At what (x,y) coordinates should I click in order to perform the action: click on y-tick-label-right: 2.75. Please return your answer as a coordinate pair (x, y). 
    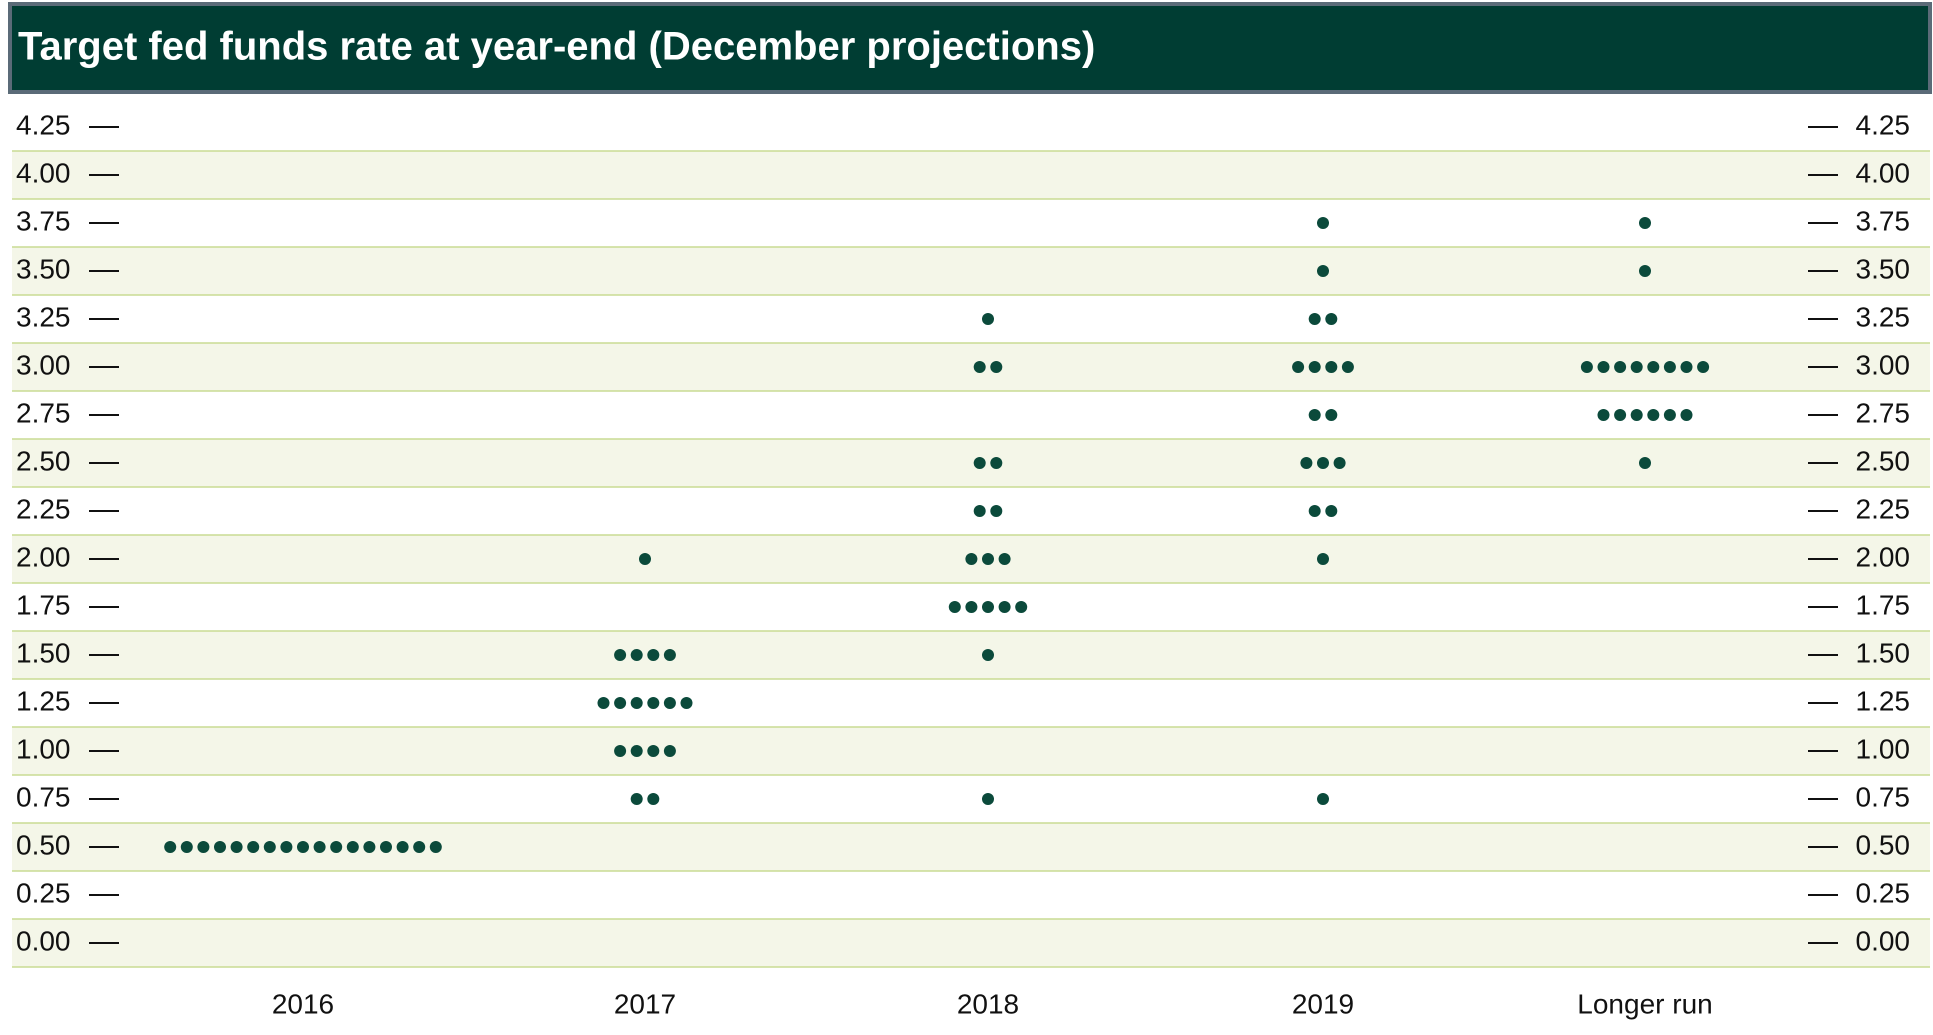
    Looking at the image, I should click on (1883, 412).